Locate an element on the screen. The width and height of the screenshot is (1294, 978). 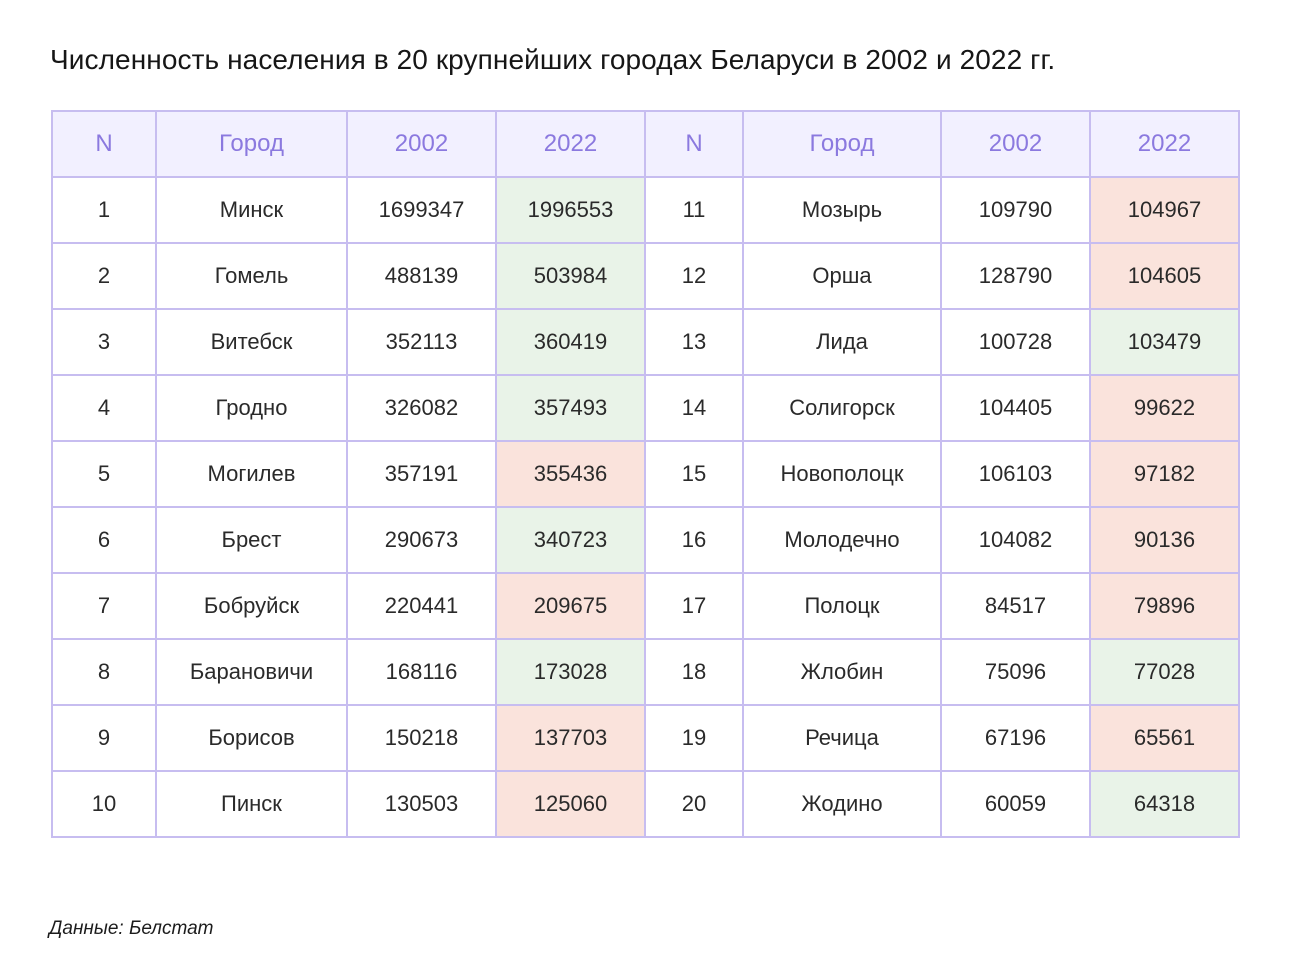
population-2022-cell: 104605 is located at coordinates (1164, 276).